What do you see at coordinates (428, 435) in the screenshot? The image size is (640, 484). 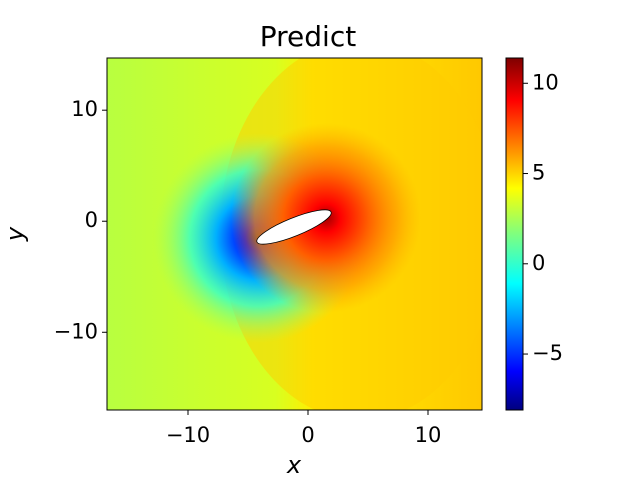 I see `x-tick-label: 10` at bounding box center [428, 435].